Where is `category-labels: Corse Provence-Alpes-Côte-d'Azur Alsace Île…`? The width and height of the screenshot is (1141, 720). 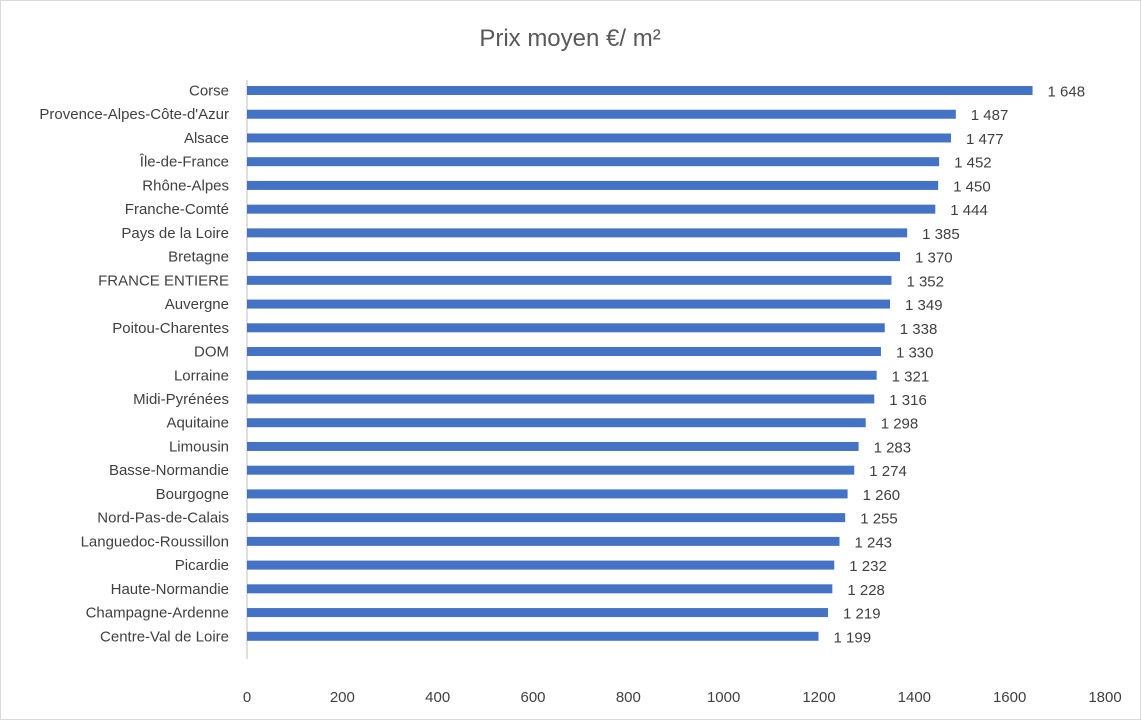
category-labels: Corse Provence-Alpes-Côte-d'Azur Alsace Île… is located at coordinates (134, 364).